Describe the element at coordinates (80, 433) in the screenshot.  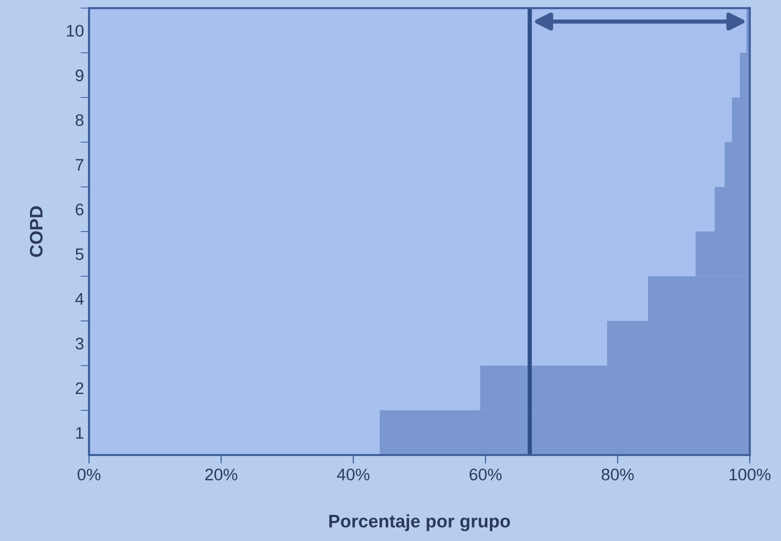
I see `y-tick-label: 1` at that location.